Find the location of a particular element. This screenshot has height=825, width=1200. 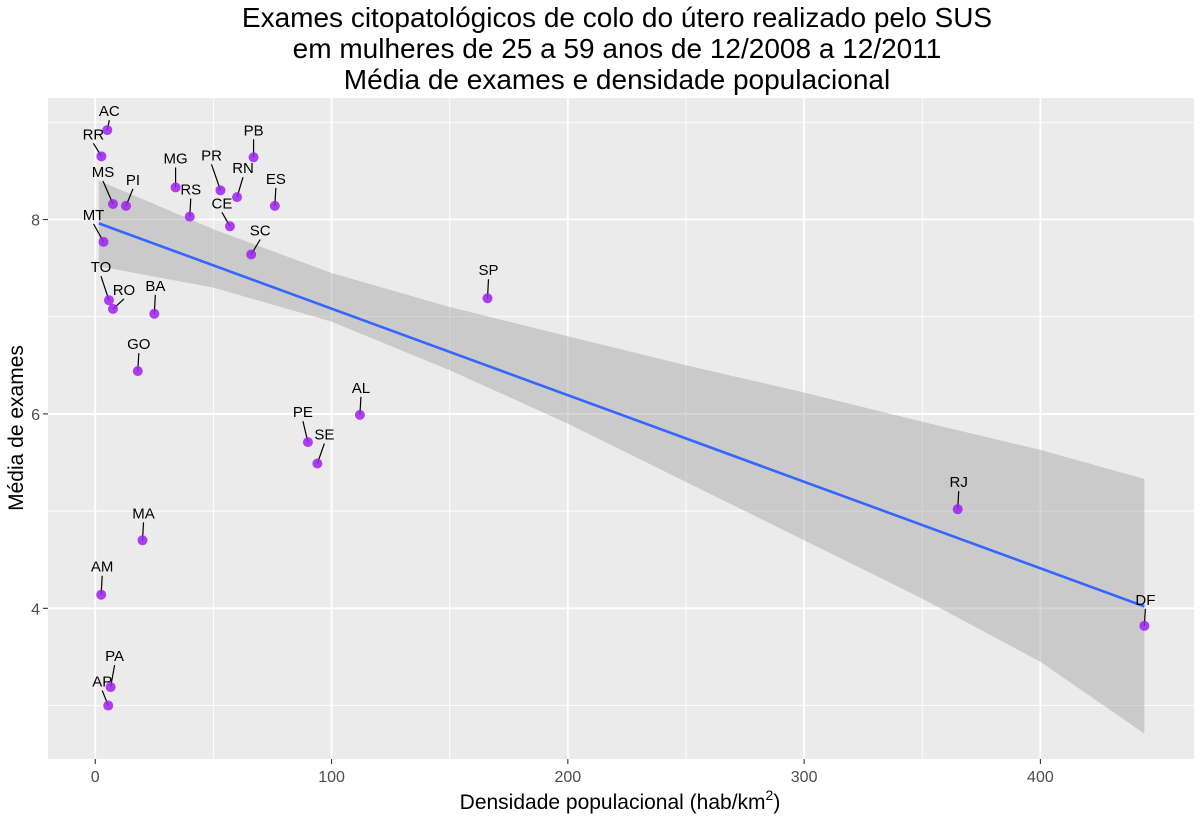

data-point-label: SP is located at coordinates (488, 270).